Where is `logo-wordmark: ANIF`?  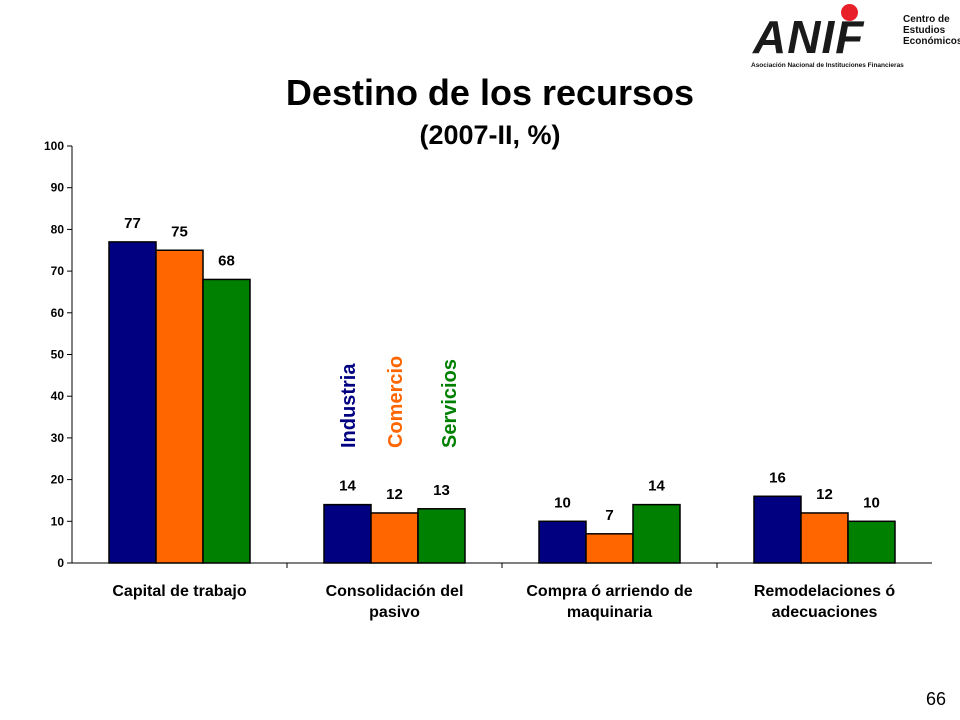 logo-wordmark: ANIF is located at coordinates (809, 37).